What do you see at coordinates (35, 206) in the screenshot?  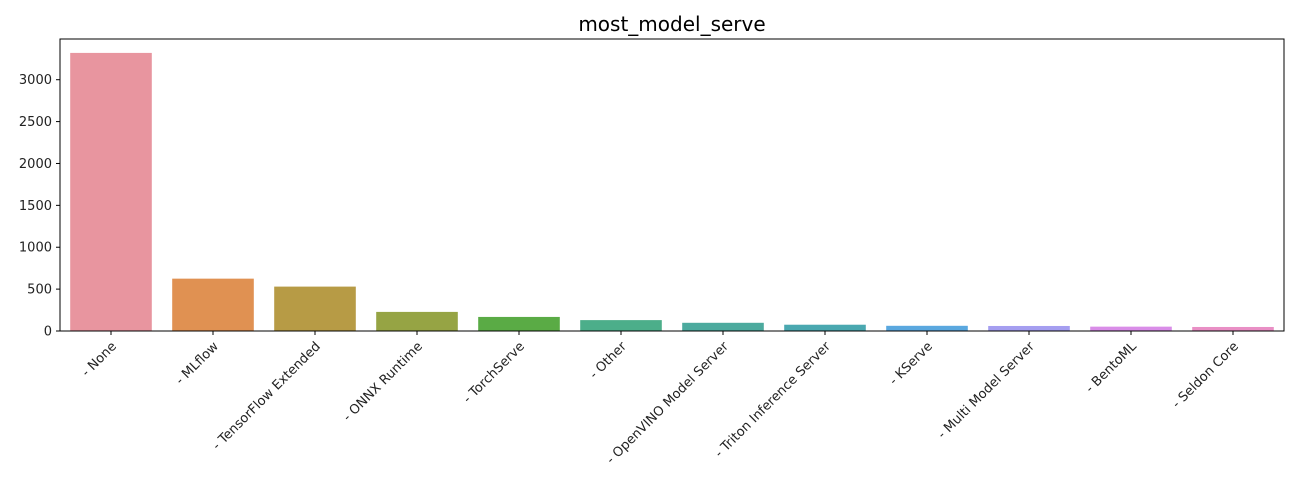 I see `y-tick-label: 1500` at bounding box center [35, 206].